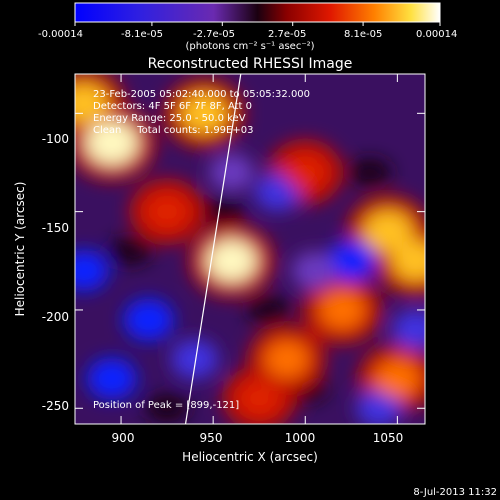  Describe the element at coordinates (172, 106) in the screenshot. I see `annotation-detectors: Detectors: 4F 5F 6F 7F 8F, Att 0` at that location.